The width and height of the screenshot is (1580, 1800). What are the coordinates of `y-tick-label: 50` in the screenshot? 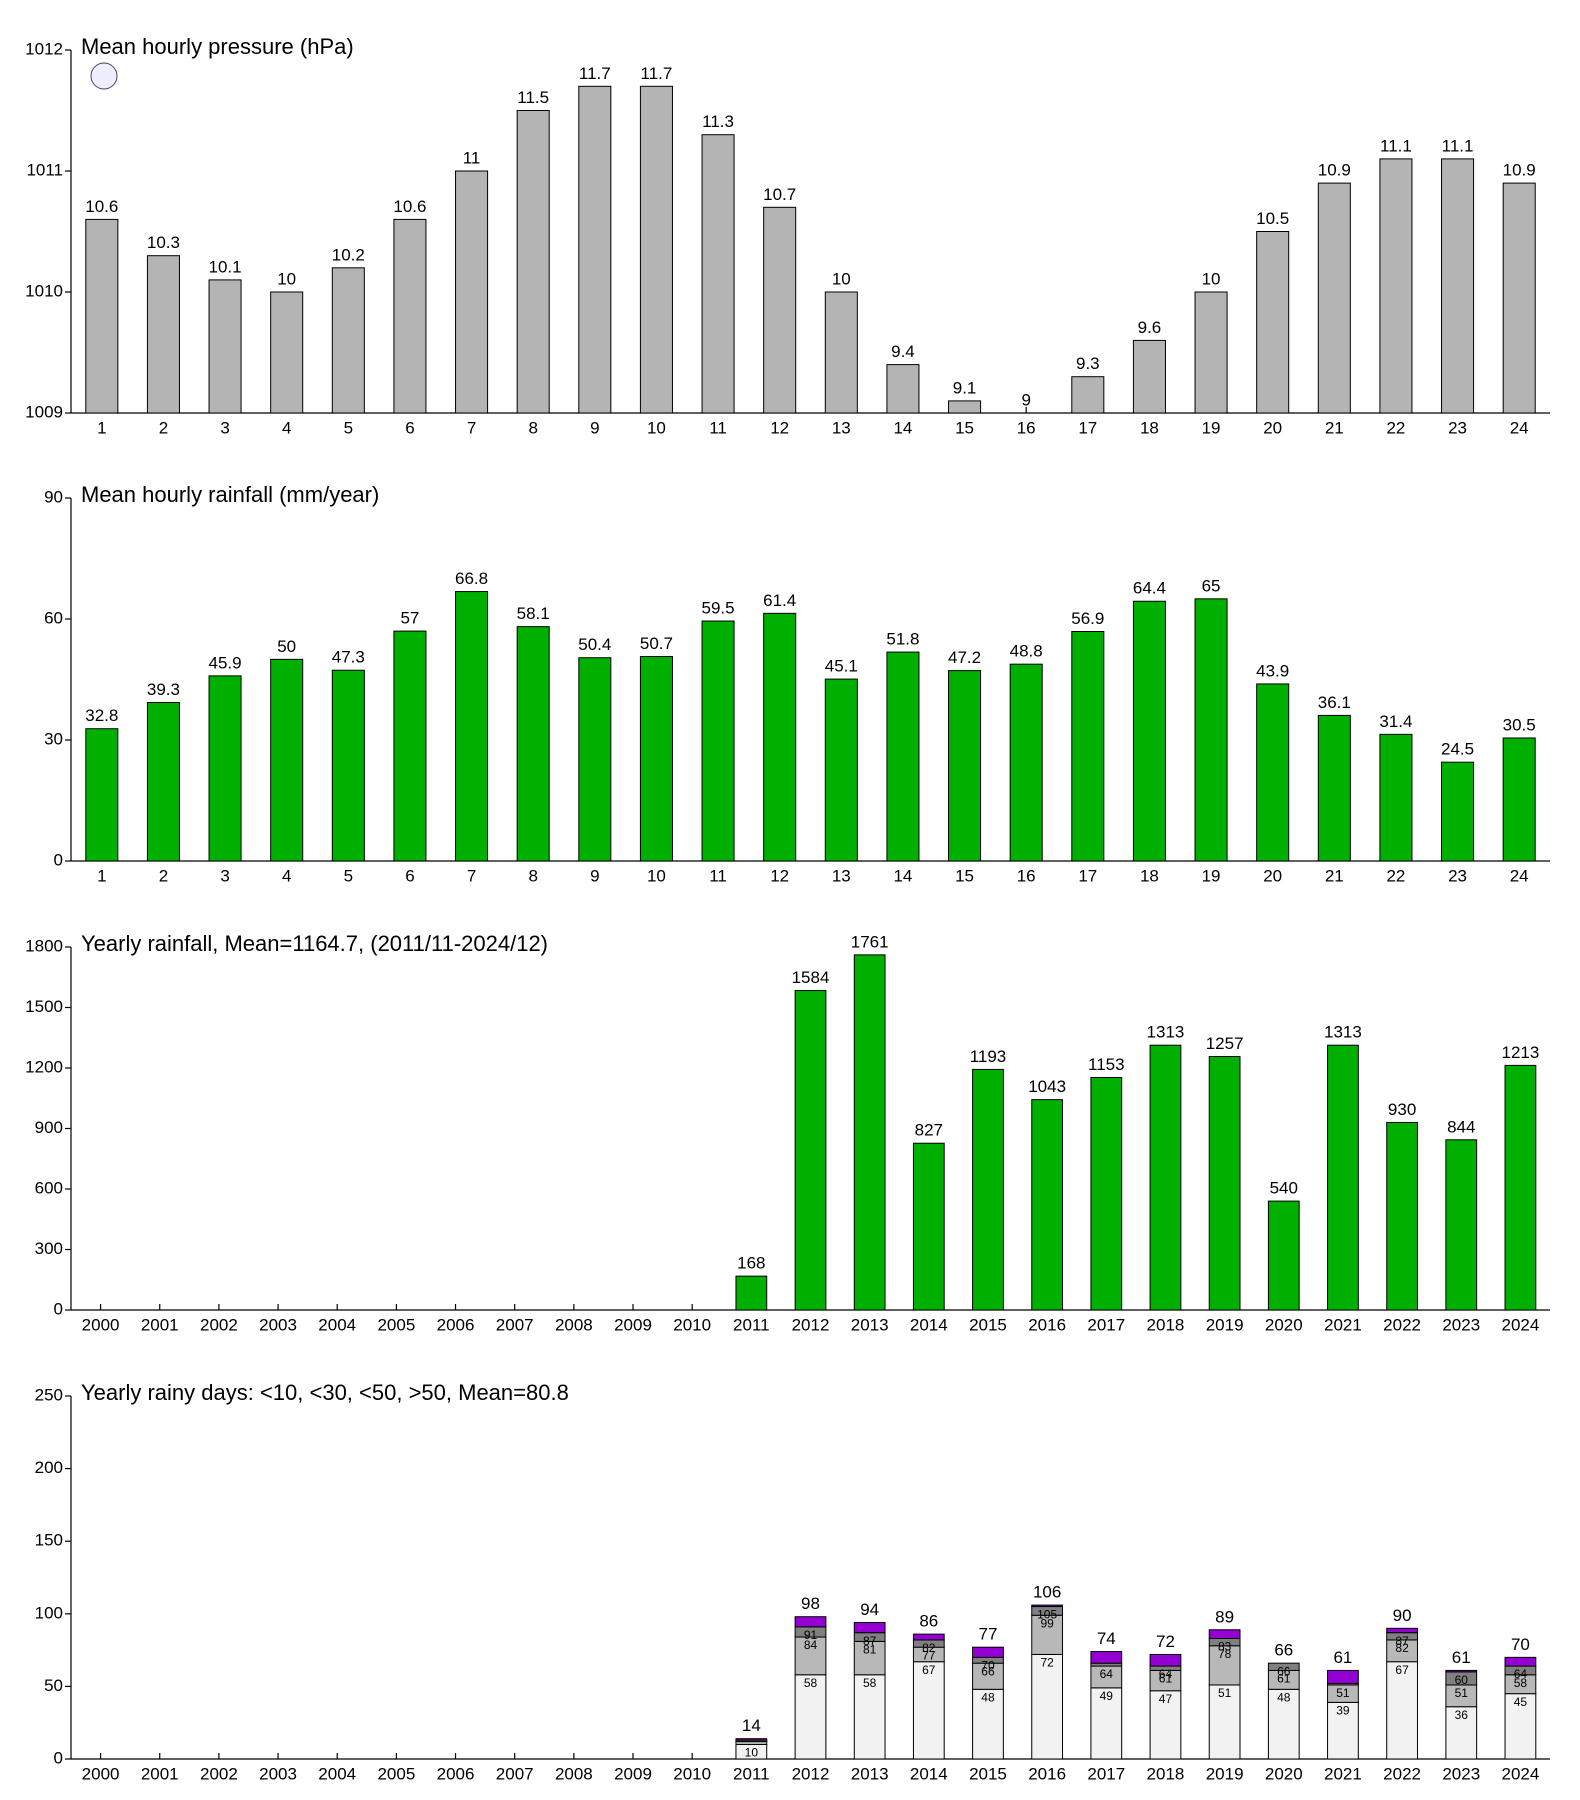 It's located at (53, 1685).